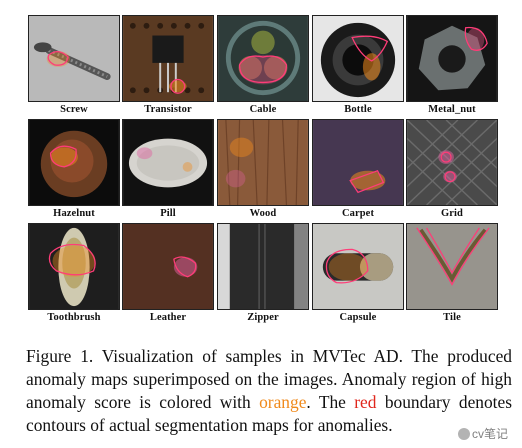 The image size is (522, 448). I want to click on label-capsule: Capsule, so click(358, 317).